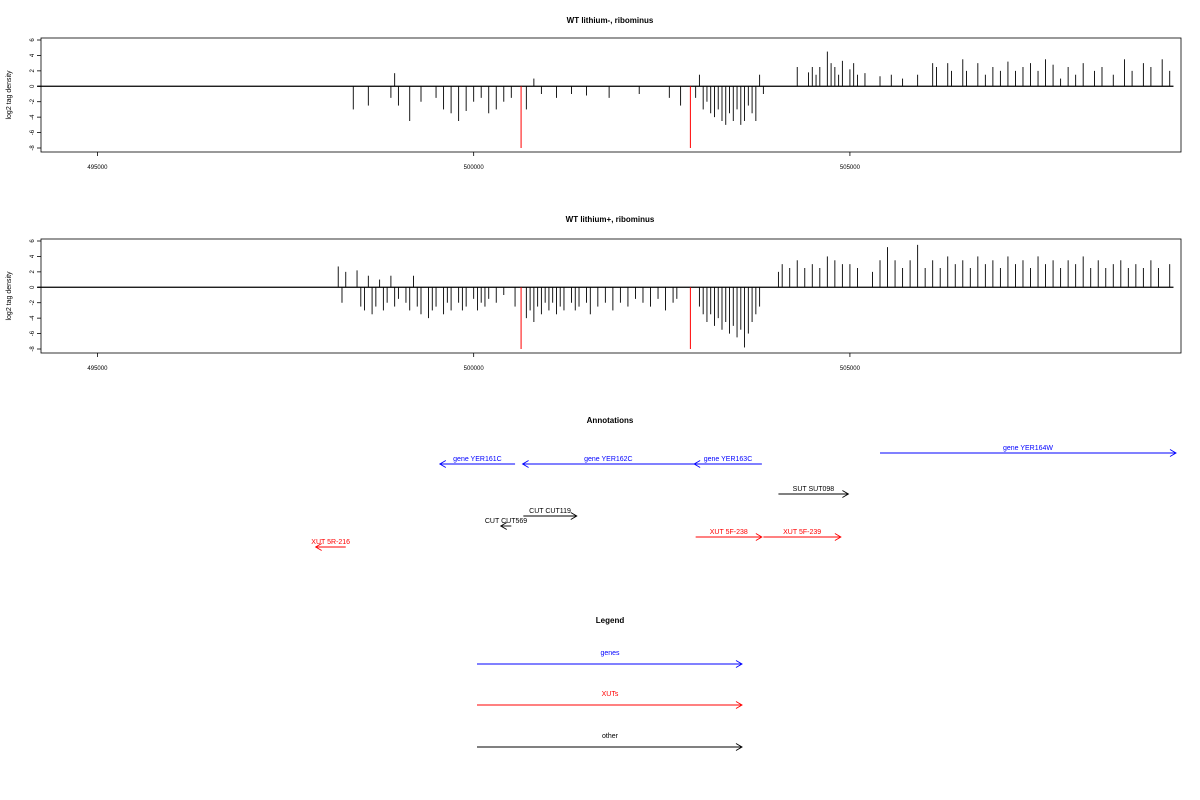 This screenshot has width=1200, height=800. I want to click on feature-label: gene YER161C, so click(477, 459).